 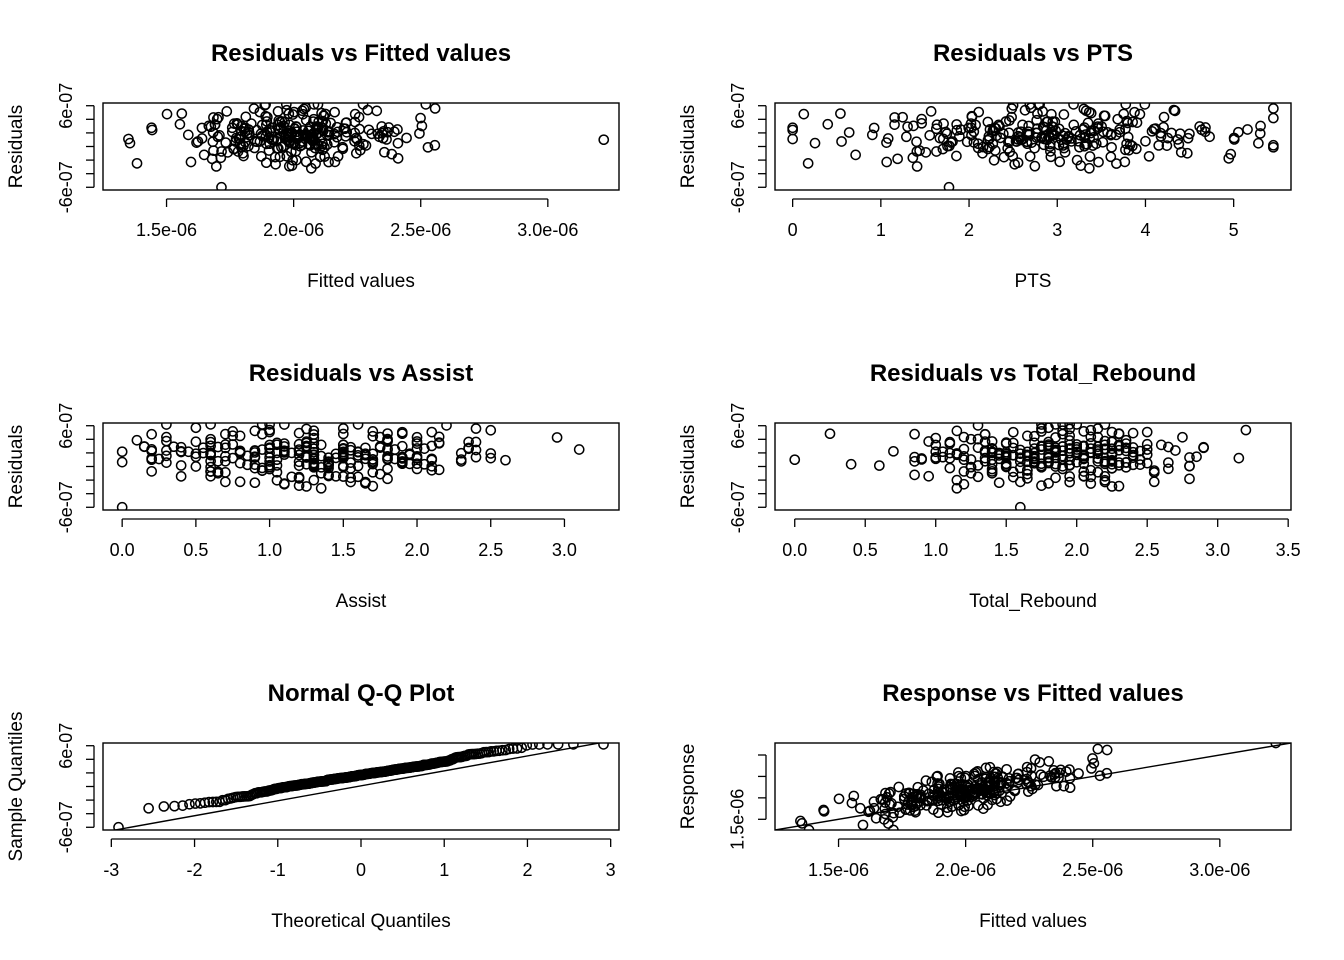 I want to click on x-tick-label: 2.5, so click(x=1147, y=550).